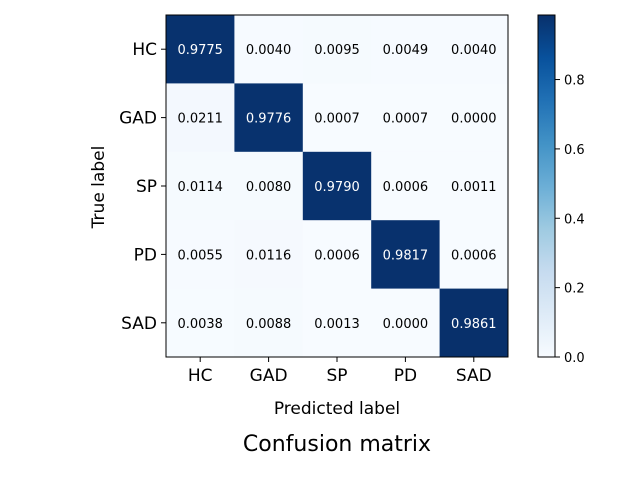 The height and width of the screenshot is (480, 640). What do you see at coordinates (474, 376) in the screenshot?
I see `x-tick-label: SAD` at bounding box center [474, 376].